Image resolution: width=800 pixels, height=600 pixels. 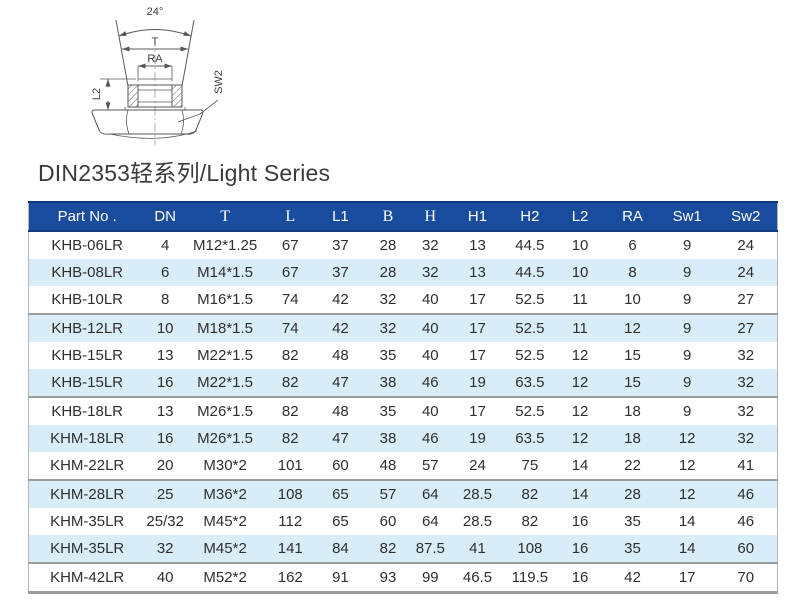 I want to click on cell-l1: 84, so click(x=340, y=548).